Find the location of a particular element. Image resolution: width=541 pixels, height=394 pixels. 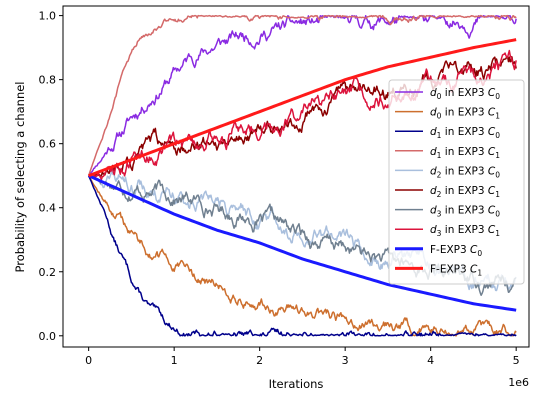

legend-entry: d1​ in EXP3 C0​ is located at coordinates (465, 133).